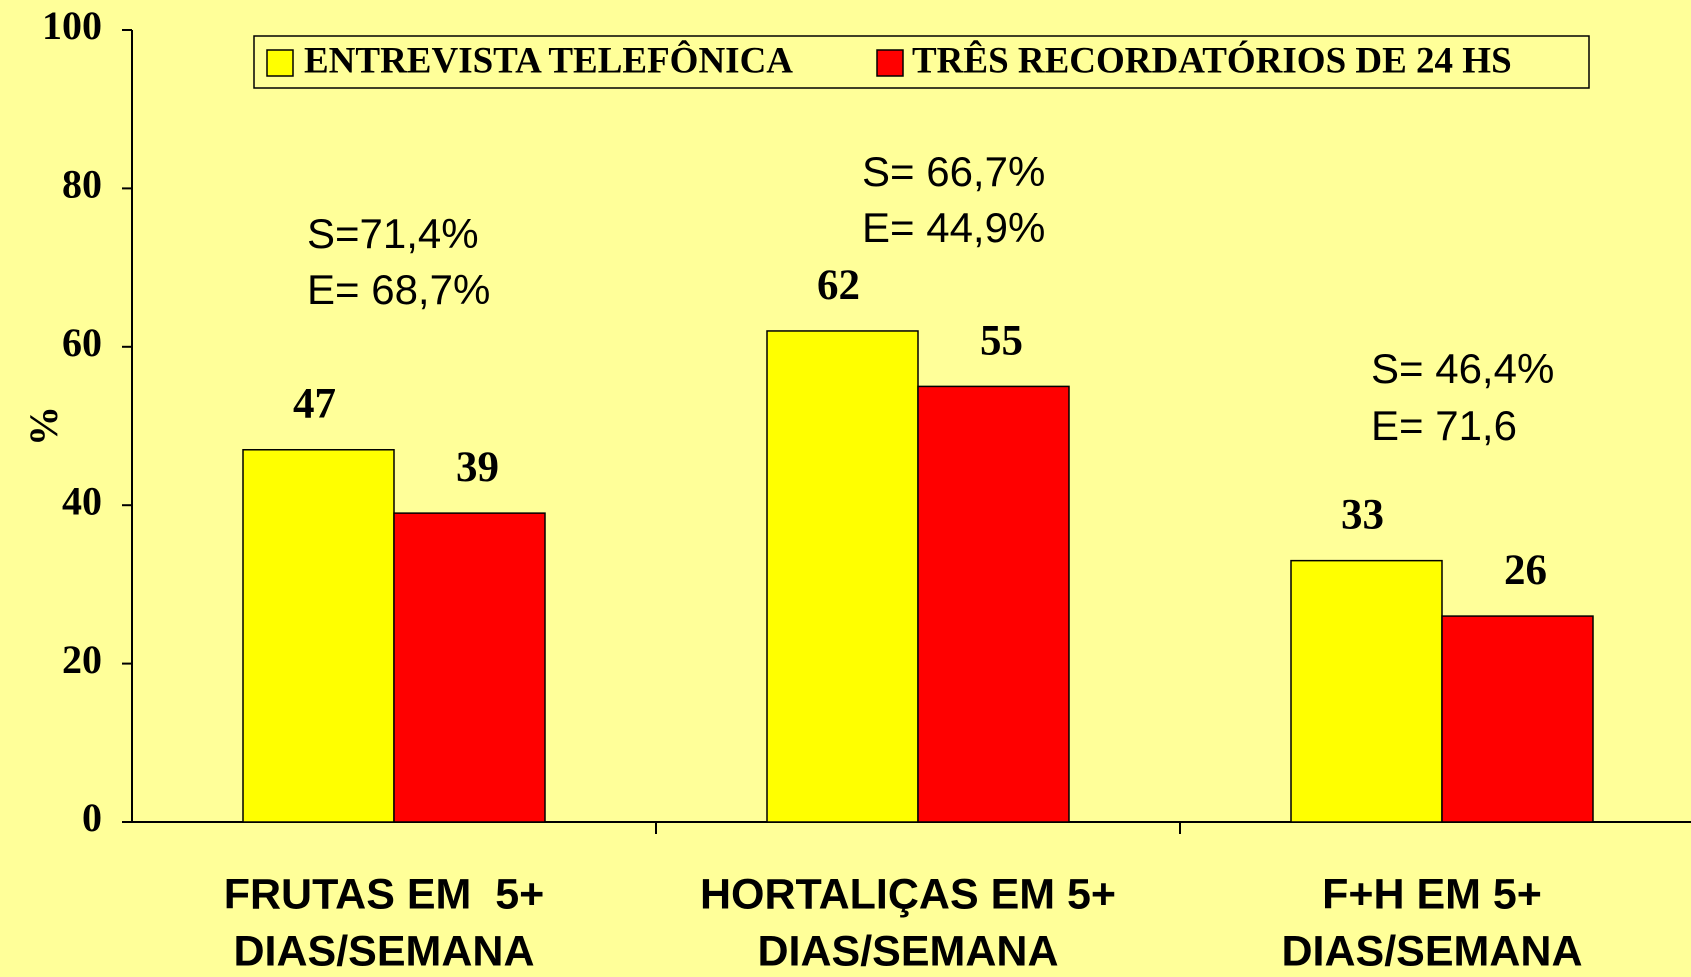  I want to click on annotation: S= 46,4%, so click(1462, 368).